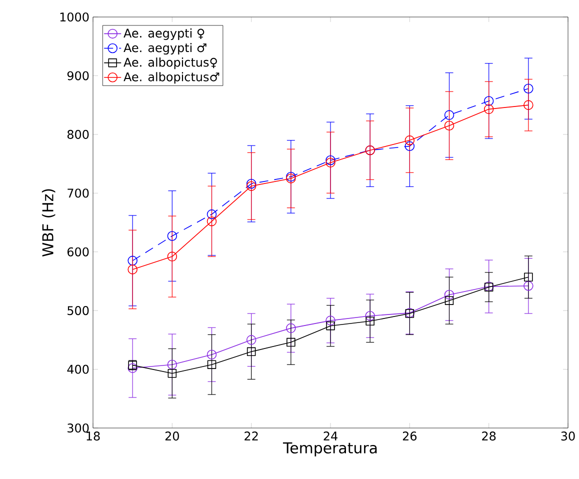 The width and height of the screenshot is (579, 479). What do you see at coordinates (251, 436) in the screenshot?
I see `x-tick-label: 22` at bounding box center [251, 436].